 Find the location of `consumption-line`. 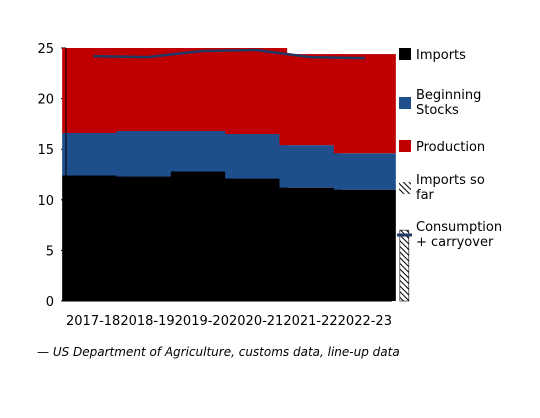

consumption-line is located at coordinates (229, 54).